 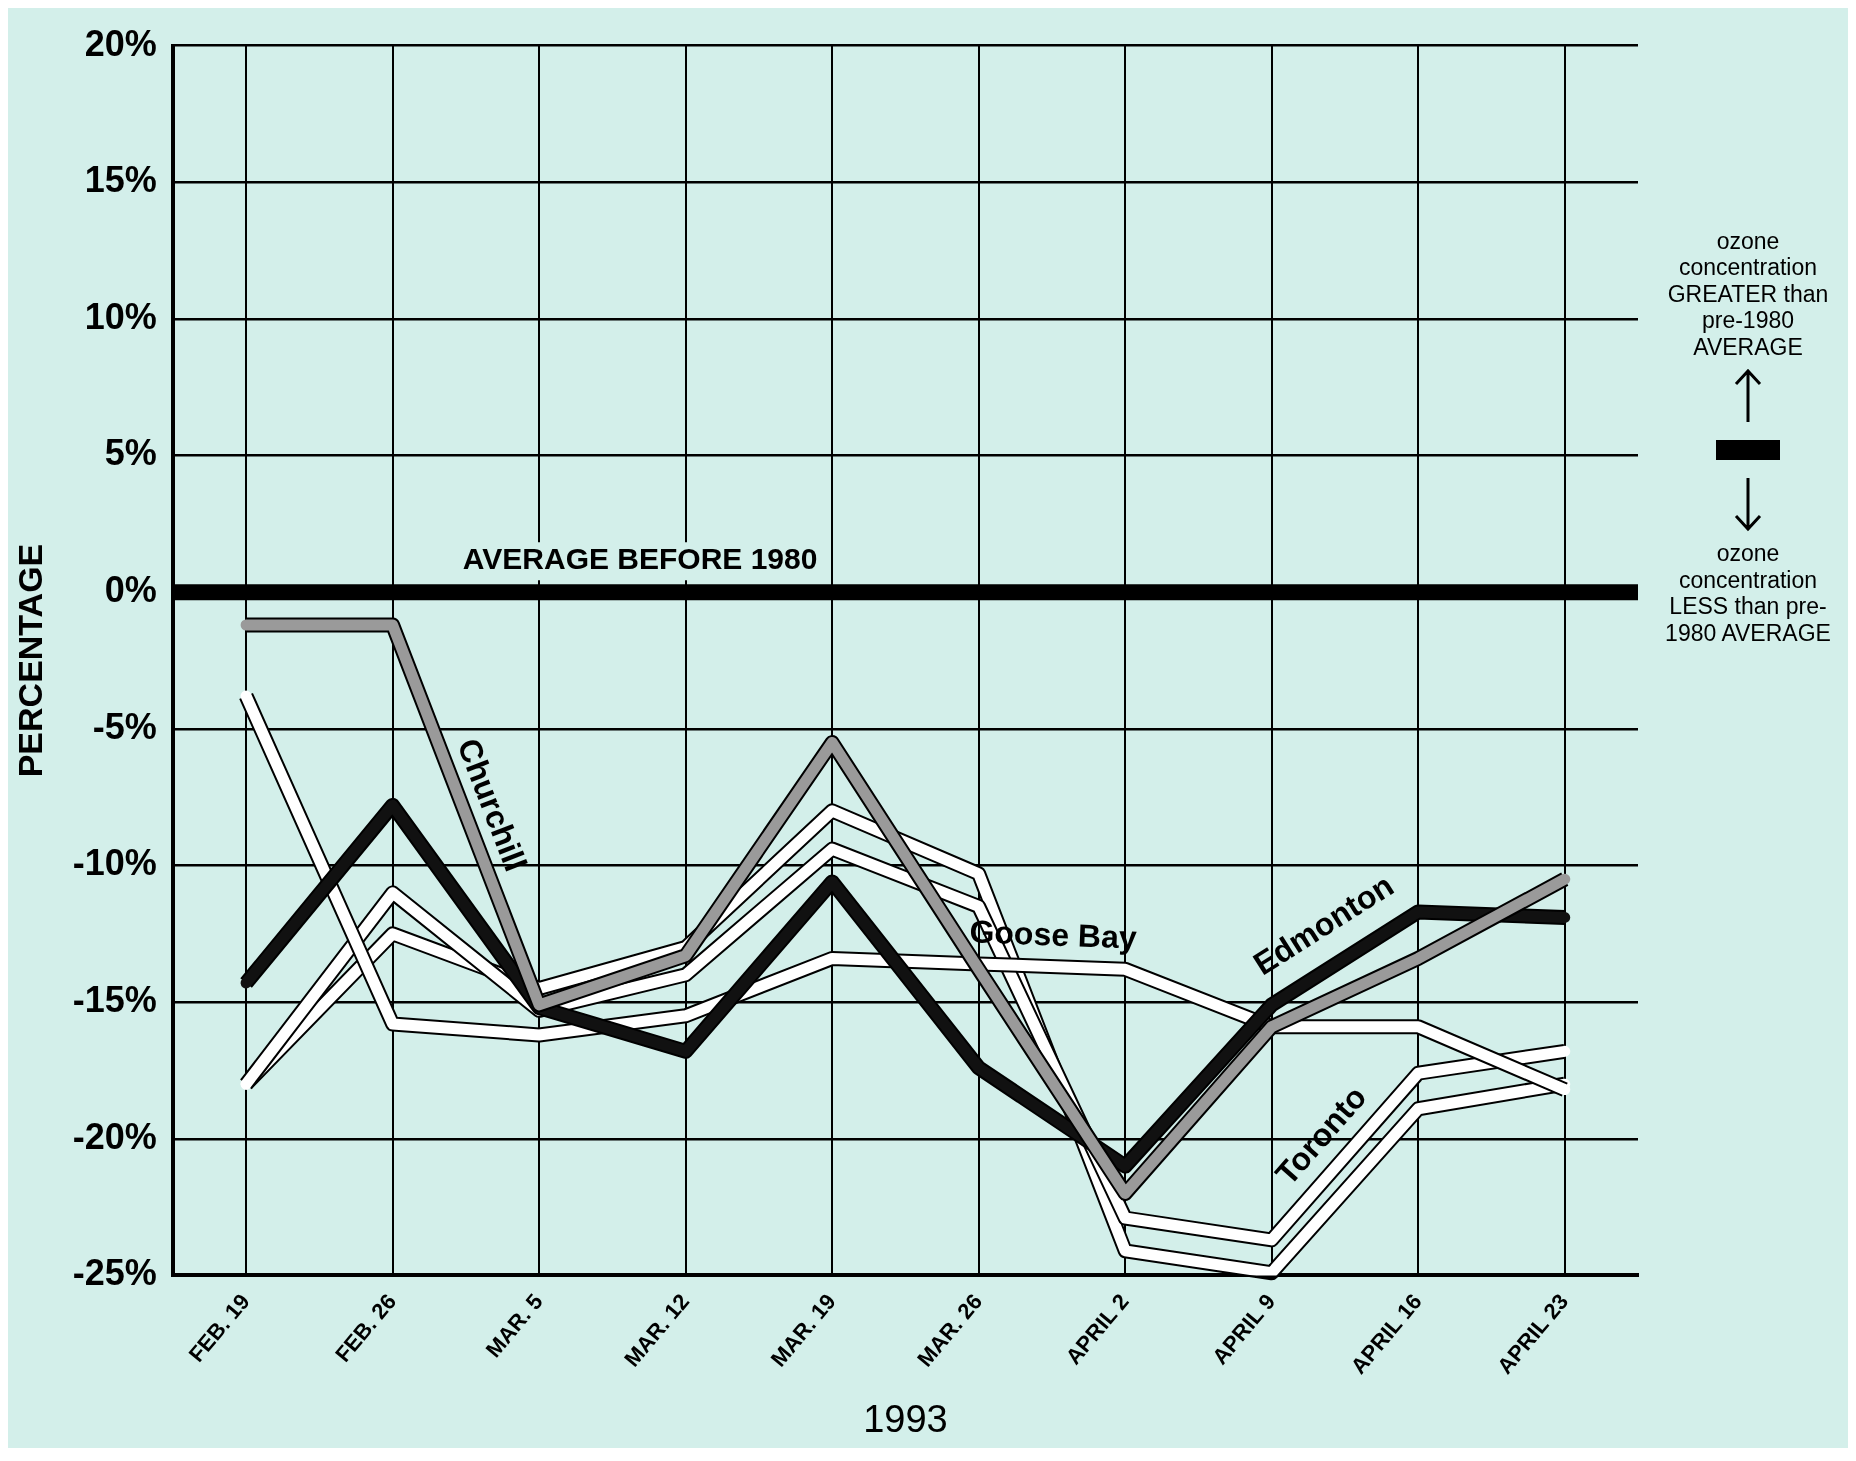 What do you see at coordinates (120, 43) in the screenshot?
I see `y-tick-label: 20%` at bounding box center [120, 43].